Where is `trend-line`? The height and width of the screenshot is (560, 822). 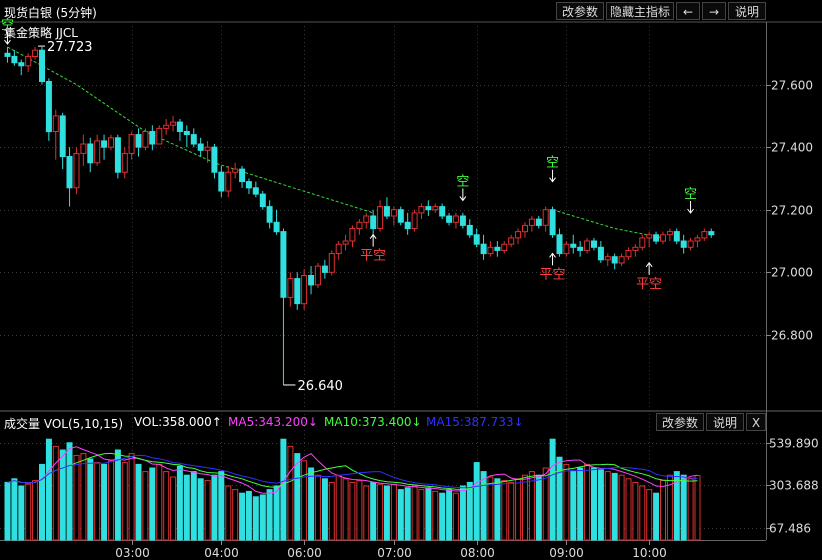
trend-line is located at coordinates (190, 130).